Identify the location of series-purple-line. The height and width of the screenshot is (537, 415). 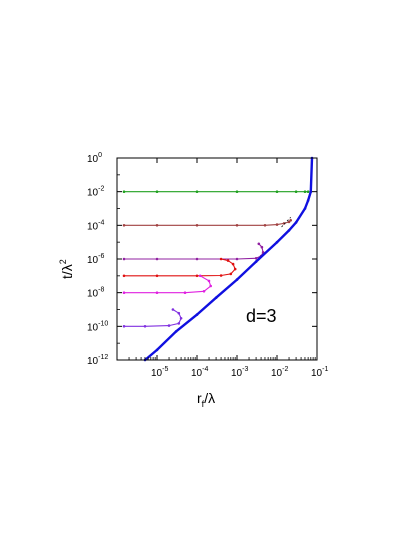
(194, 251).